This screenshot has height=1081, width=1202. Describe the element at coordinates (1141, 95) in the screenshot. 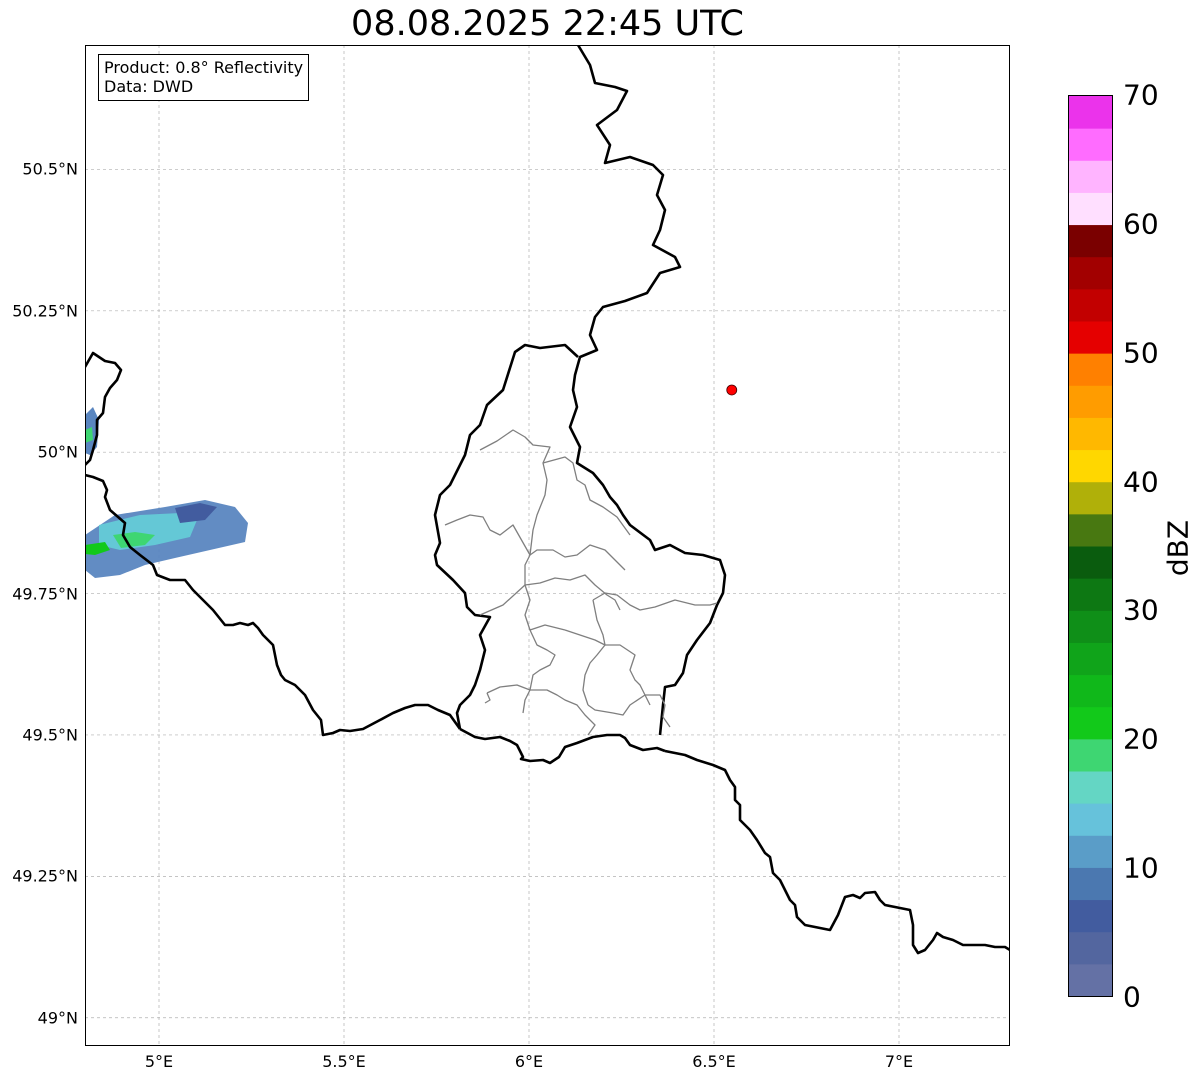

I see `colorbar-tick-label: 70` at that location.